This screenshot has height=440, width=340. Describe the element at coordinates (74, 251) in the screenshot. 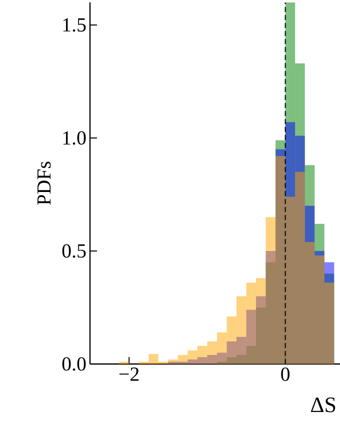

I see `y-tick-label: 0.5` at that location.